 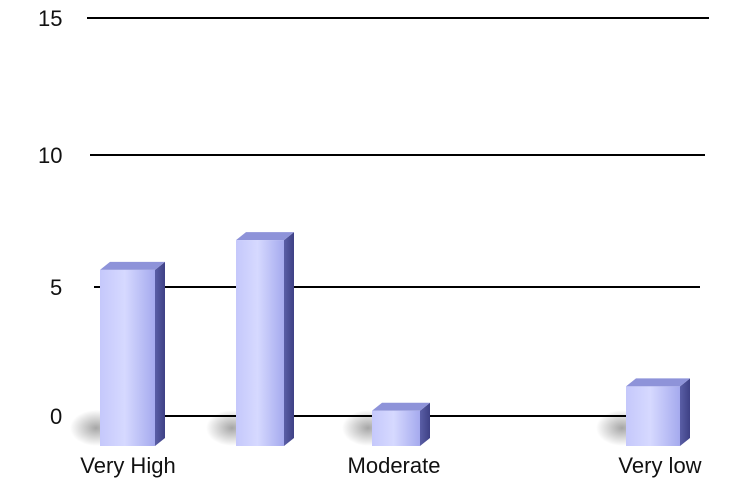 I want to click on x-axis-labels: Very High Moderate Very low, so click(x=390, y=465).